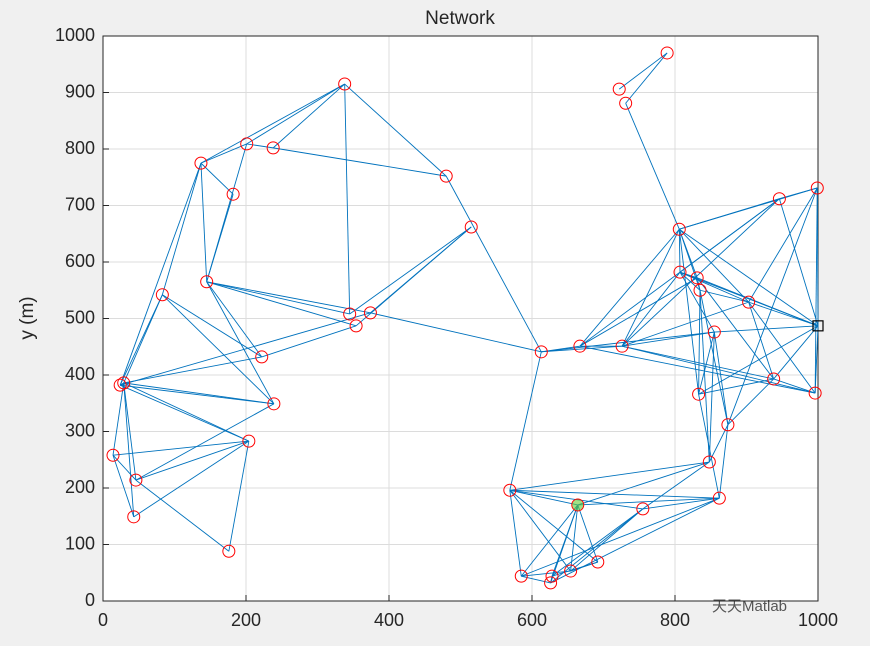 The width and height of the screenshot is (870, 646). I want to click on x-tick-label: 600, so click(532, 620).